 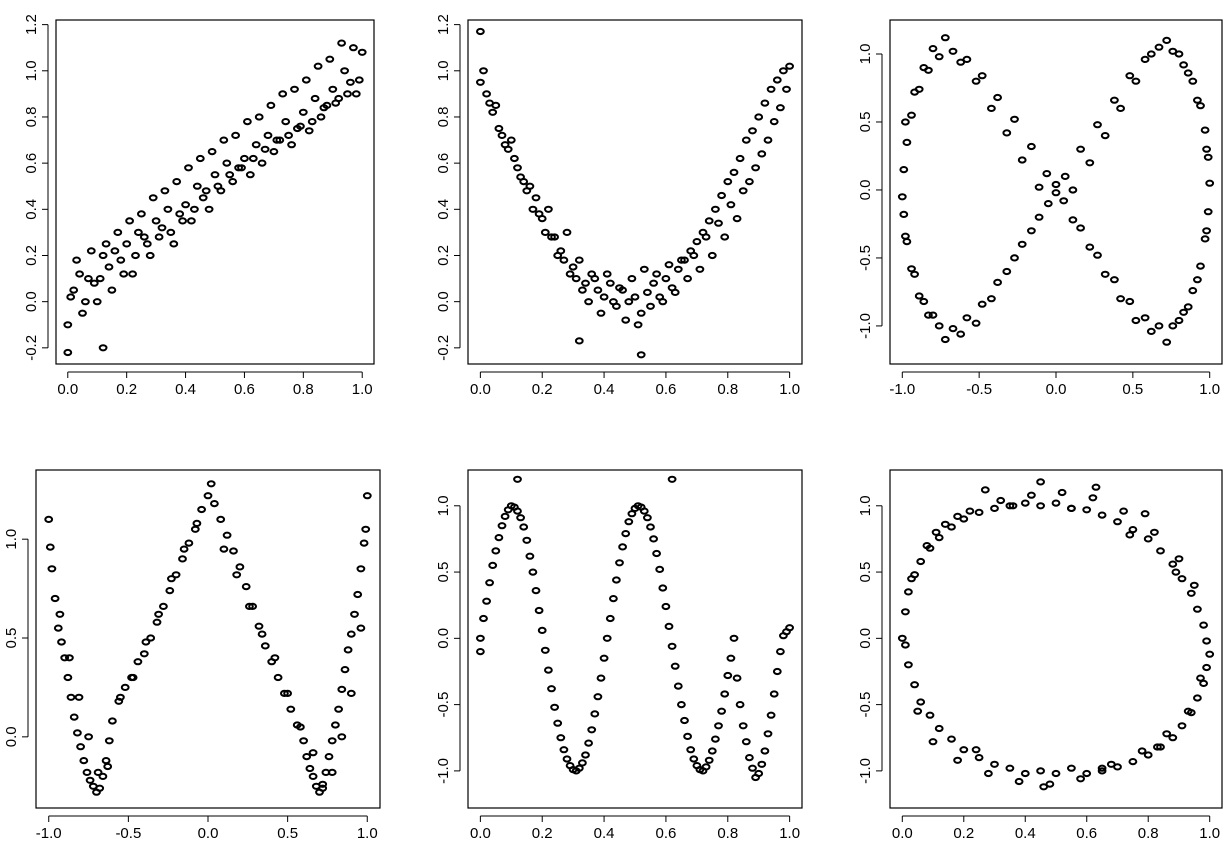 What do you see at coordinates (604, 833) in the screenshot?
I see `x-tick-label: 0.4` at bounding box center [604, 833].